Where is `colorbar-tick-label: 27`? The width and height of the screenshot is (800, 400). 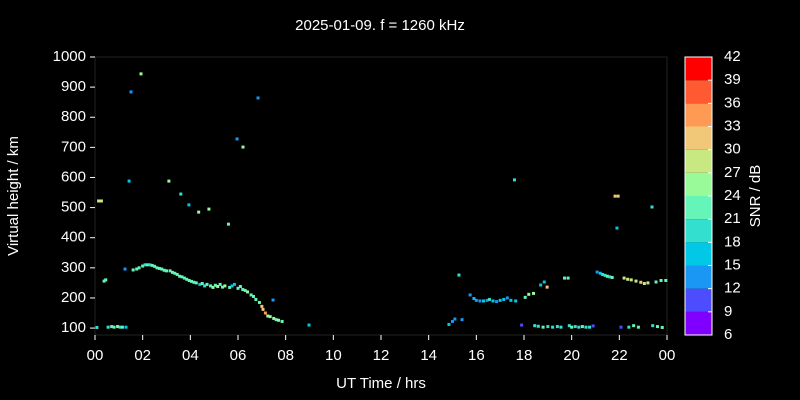 colorbar-tick-label: 27 is located at coordinates (732, 172).